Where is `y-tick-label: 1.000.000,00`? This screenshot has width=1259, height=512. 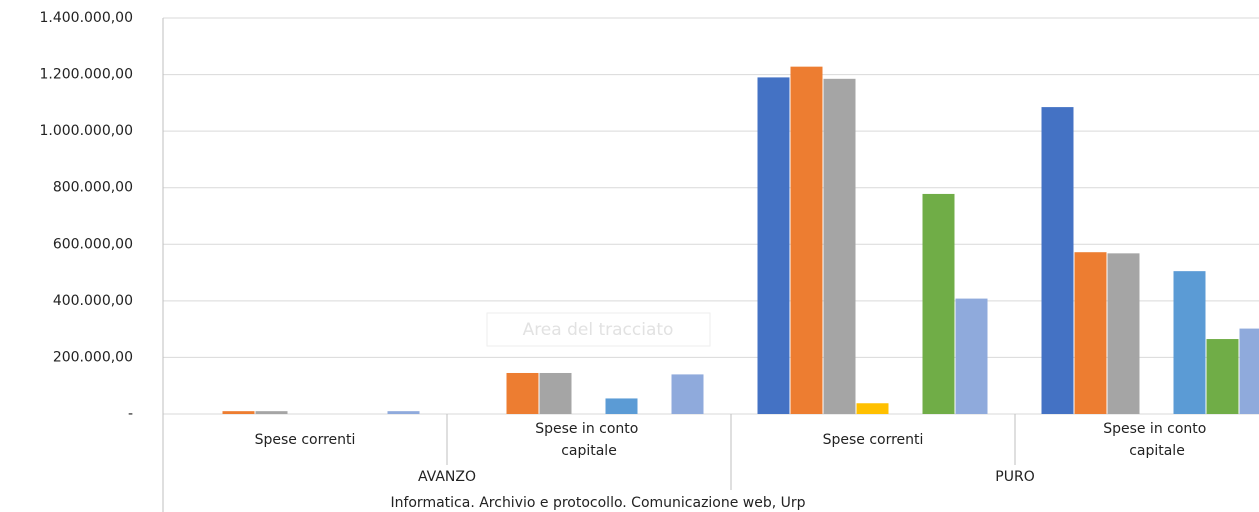
y-tick-label: 1.000.000,00 is located at coordinates (86, 131).